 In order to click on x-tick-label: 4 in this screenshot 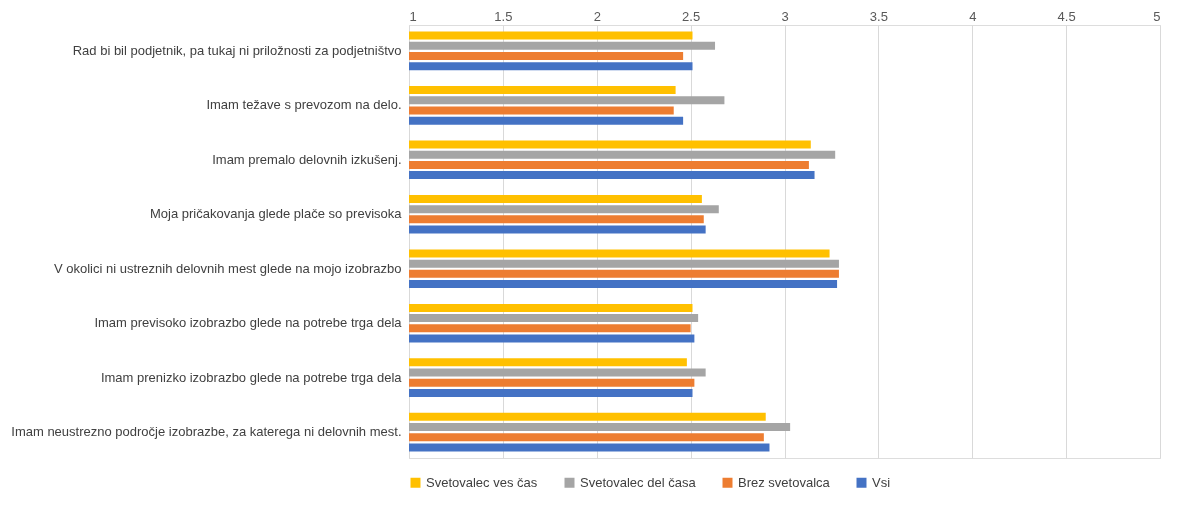, I will do `click(973, 16)`.